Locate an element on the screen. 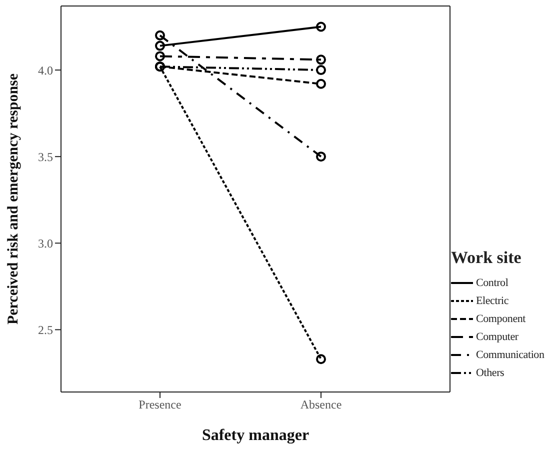 The image size is (551, 452). x-tick-label: Absence is located at coordinates (321, 405).